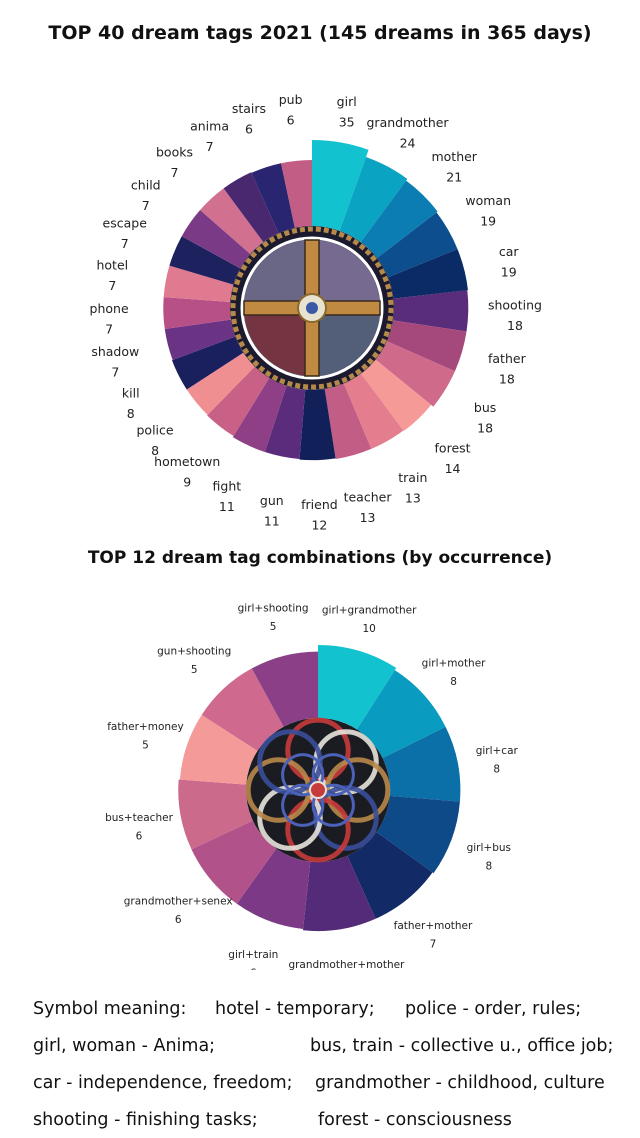 The width and height of the screenshot is (640, 1138). Describe the element at coordinates (401, 714) in the screenshot. I see `bar-girl-mother` at that location.